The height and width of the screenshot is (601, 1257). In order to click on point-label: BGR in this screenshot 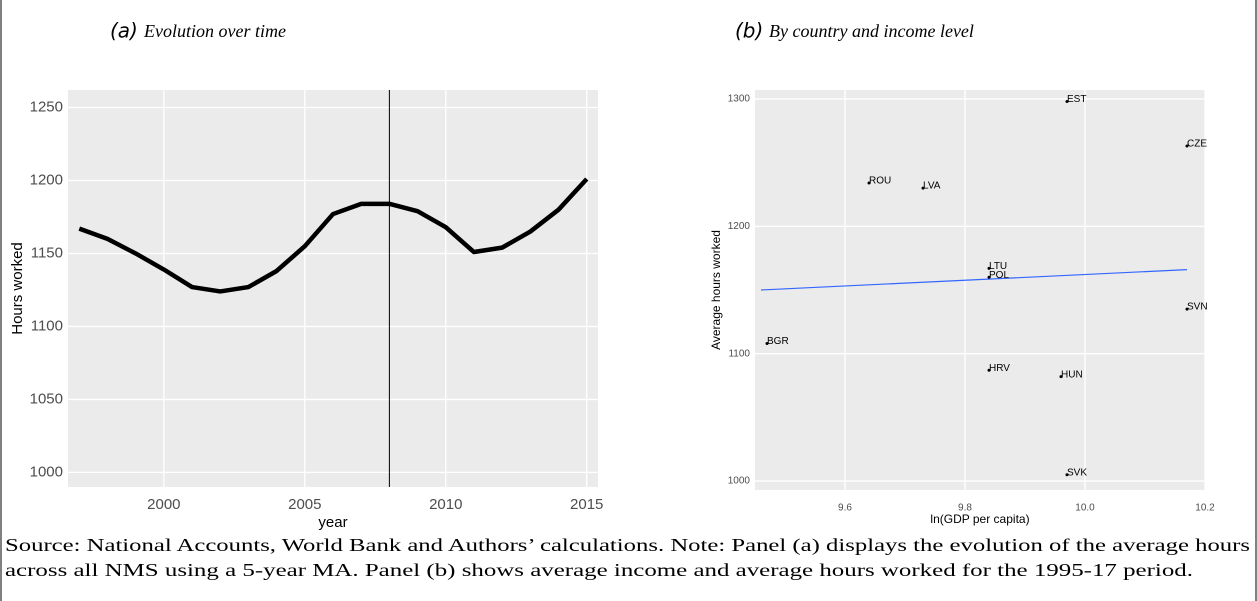, I will do `click(778, 341)`.